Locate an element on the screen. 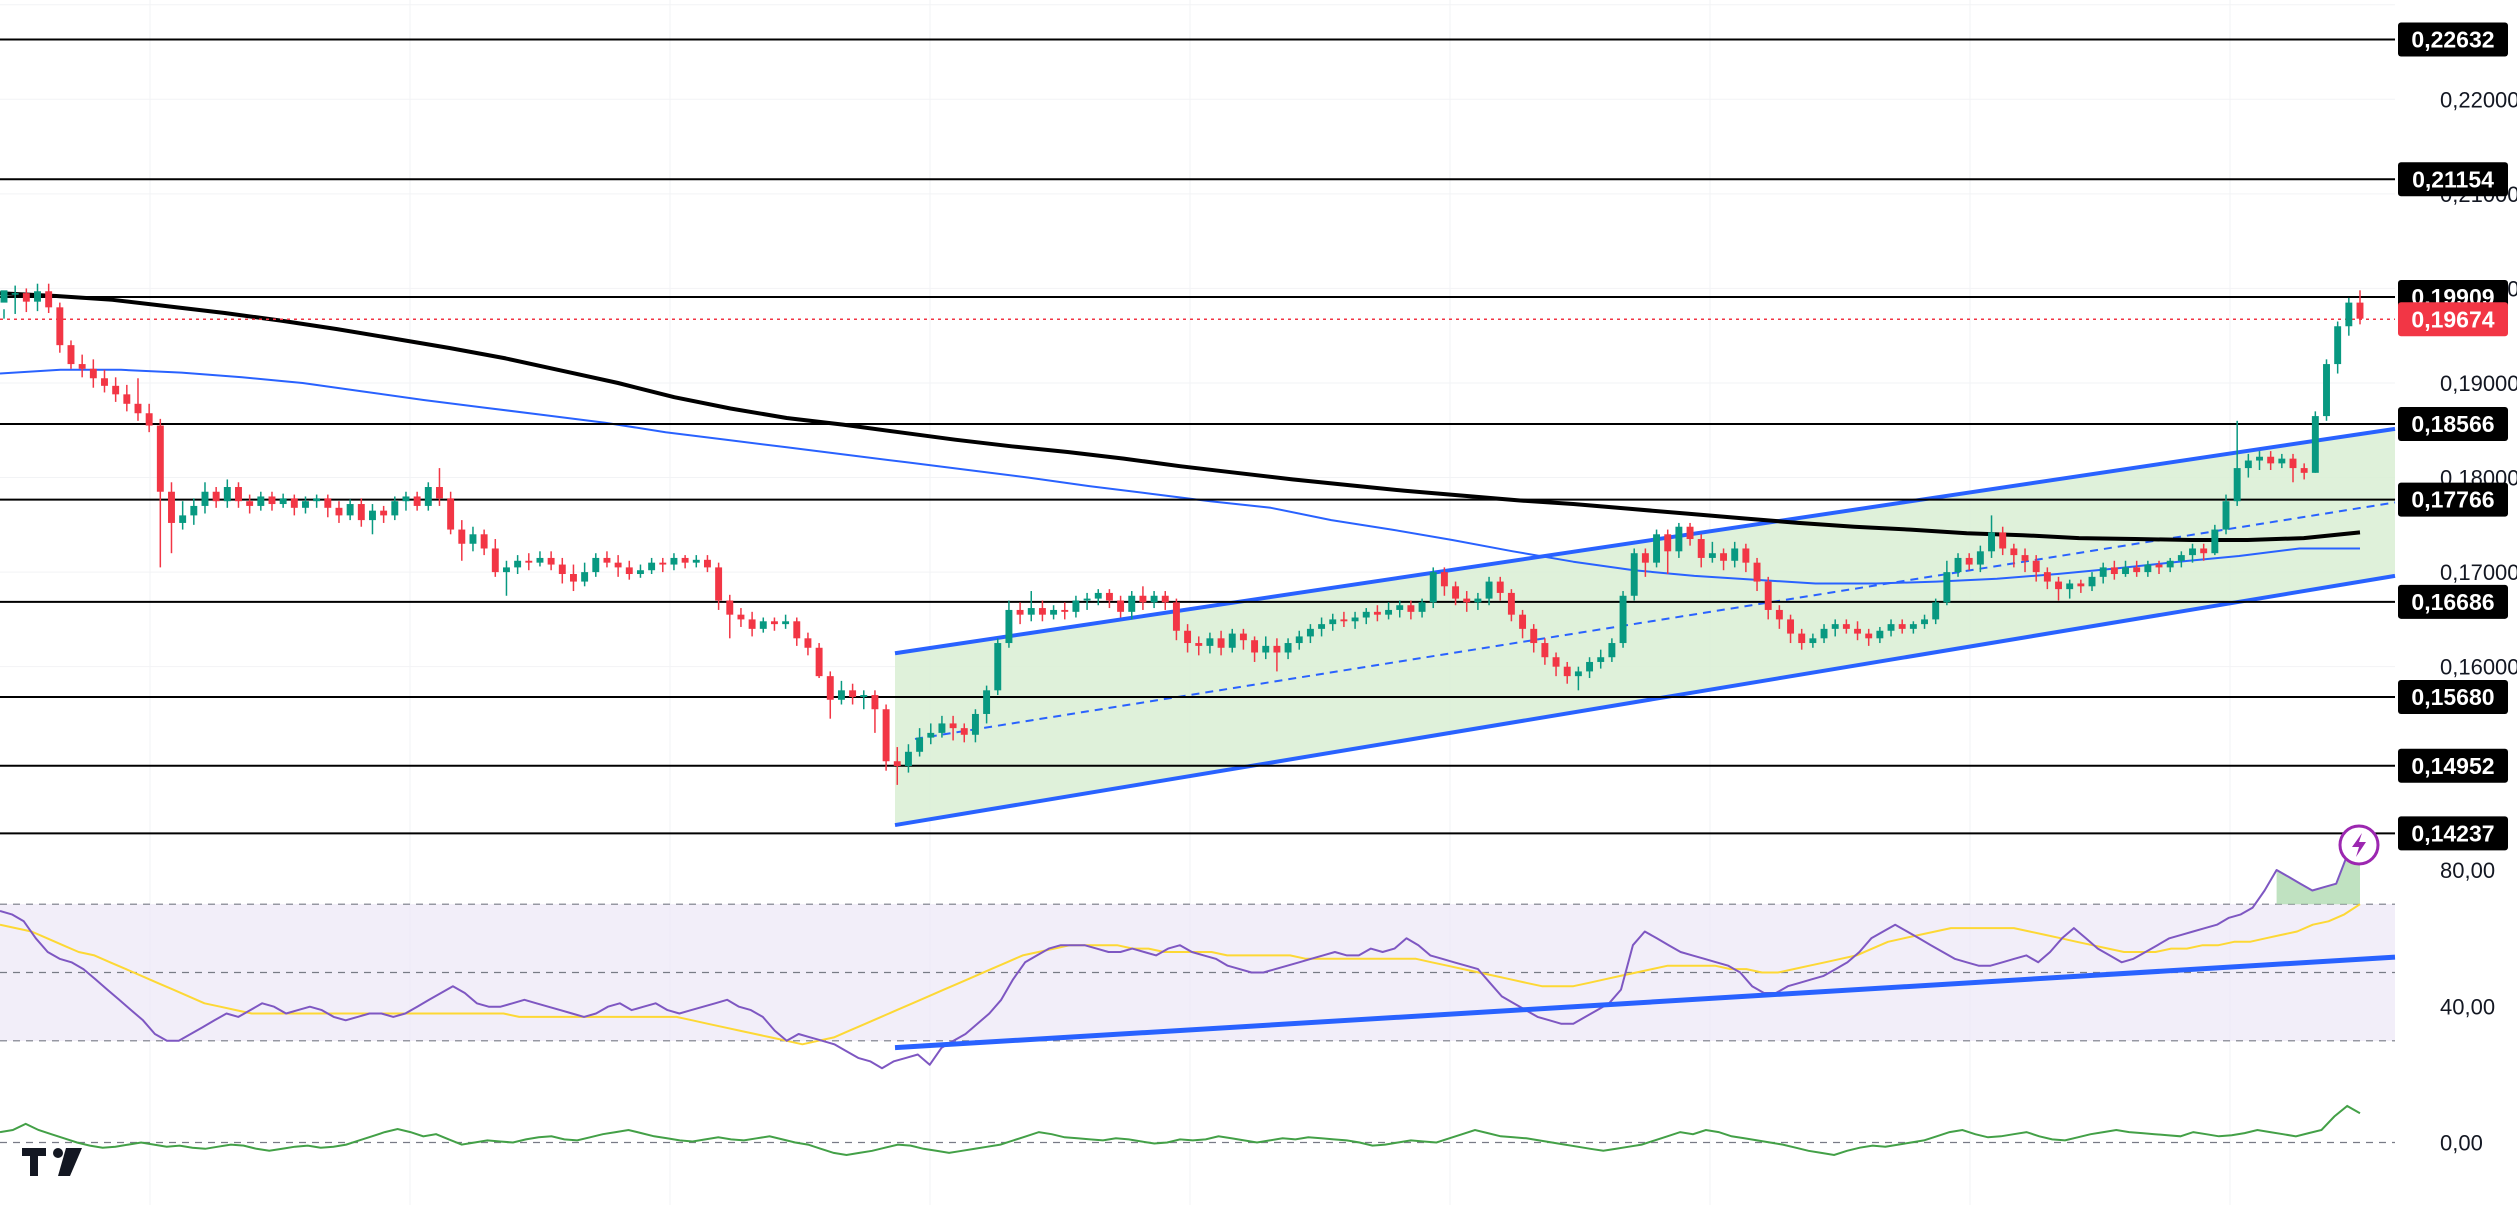 This screenshot has width=2517, height=1225. price-tick-label: 0,19000 is located at coordinates (2478, 383).